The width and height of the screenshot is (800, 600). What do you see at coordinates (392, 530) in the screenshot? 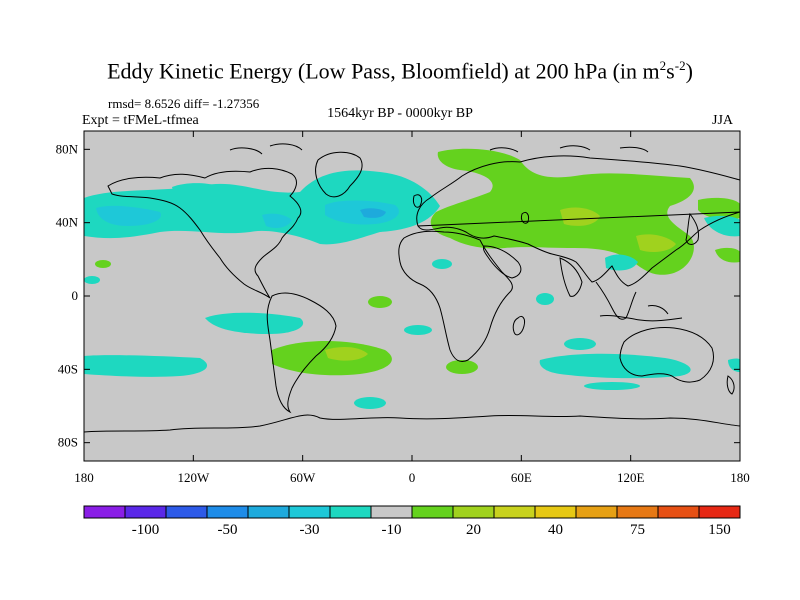
I see `colorbar-label: -10` at bounding box center [392, 530].